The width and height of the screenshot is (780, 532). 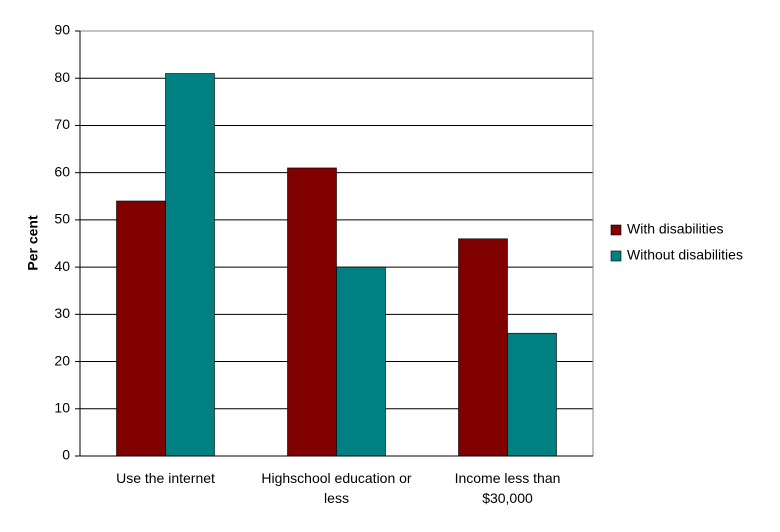 What do you see at coordinates (62, 171) in the screenshot?
I see `y-tick-label: 60` at bounding box center [62, 171].